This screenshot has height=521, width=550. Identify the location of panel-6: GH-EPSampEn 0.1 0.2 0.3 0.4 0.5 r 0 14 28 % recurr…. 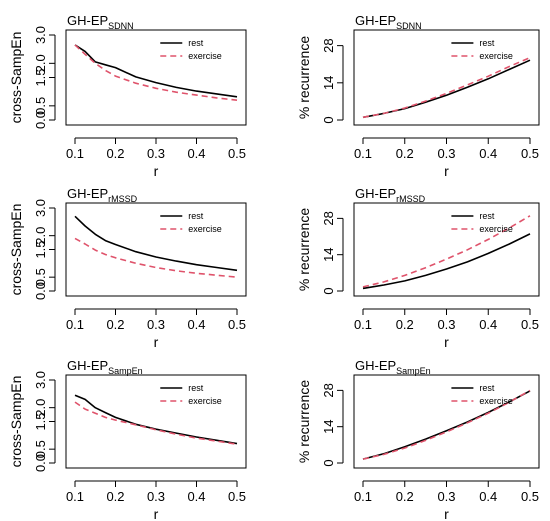
(418, 439).